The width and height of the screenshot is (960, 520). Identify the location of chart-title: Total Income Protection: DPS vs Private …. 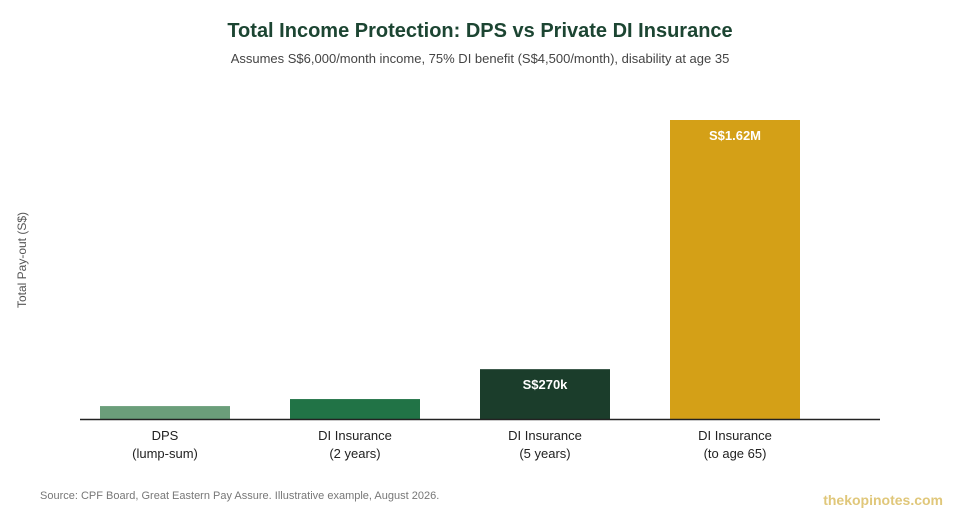
(480, 31).